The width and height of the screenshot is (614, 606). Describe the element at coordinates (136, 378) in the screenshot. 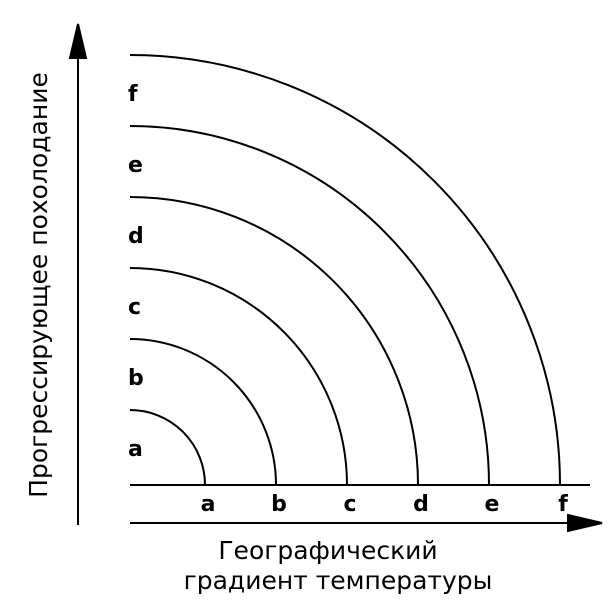

I see `arc-label-left: b` at that location.